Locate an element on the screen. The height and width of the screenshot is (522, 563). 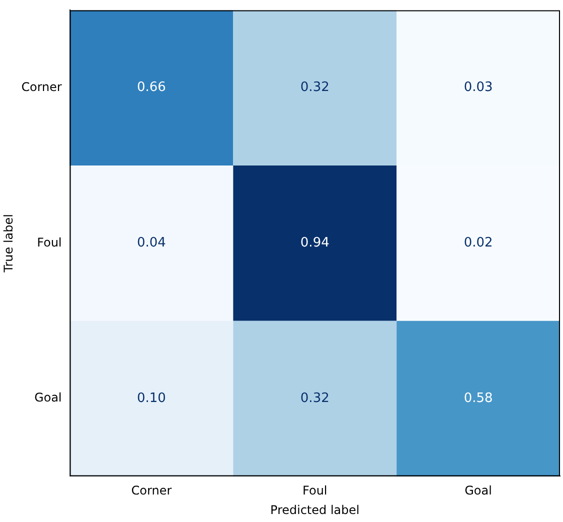
y-axis-title: True label is located at coordinates (8, 244).